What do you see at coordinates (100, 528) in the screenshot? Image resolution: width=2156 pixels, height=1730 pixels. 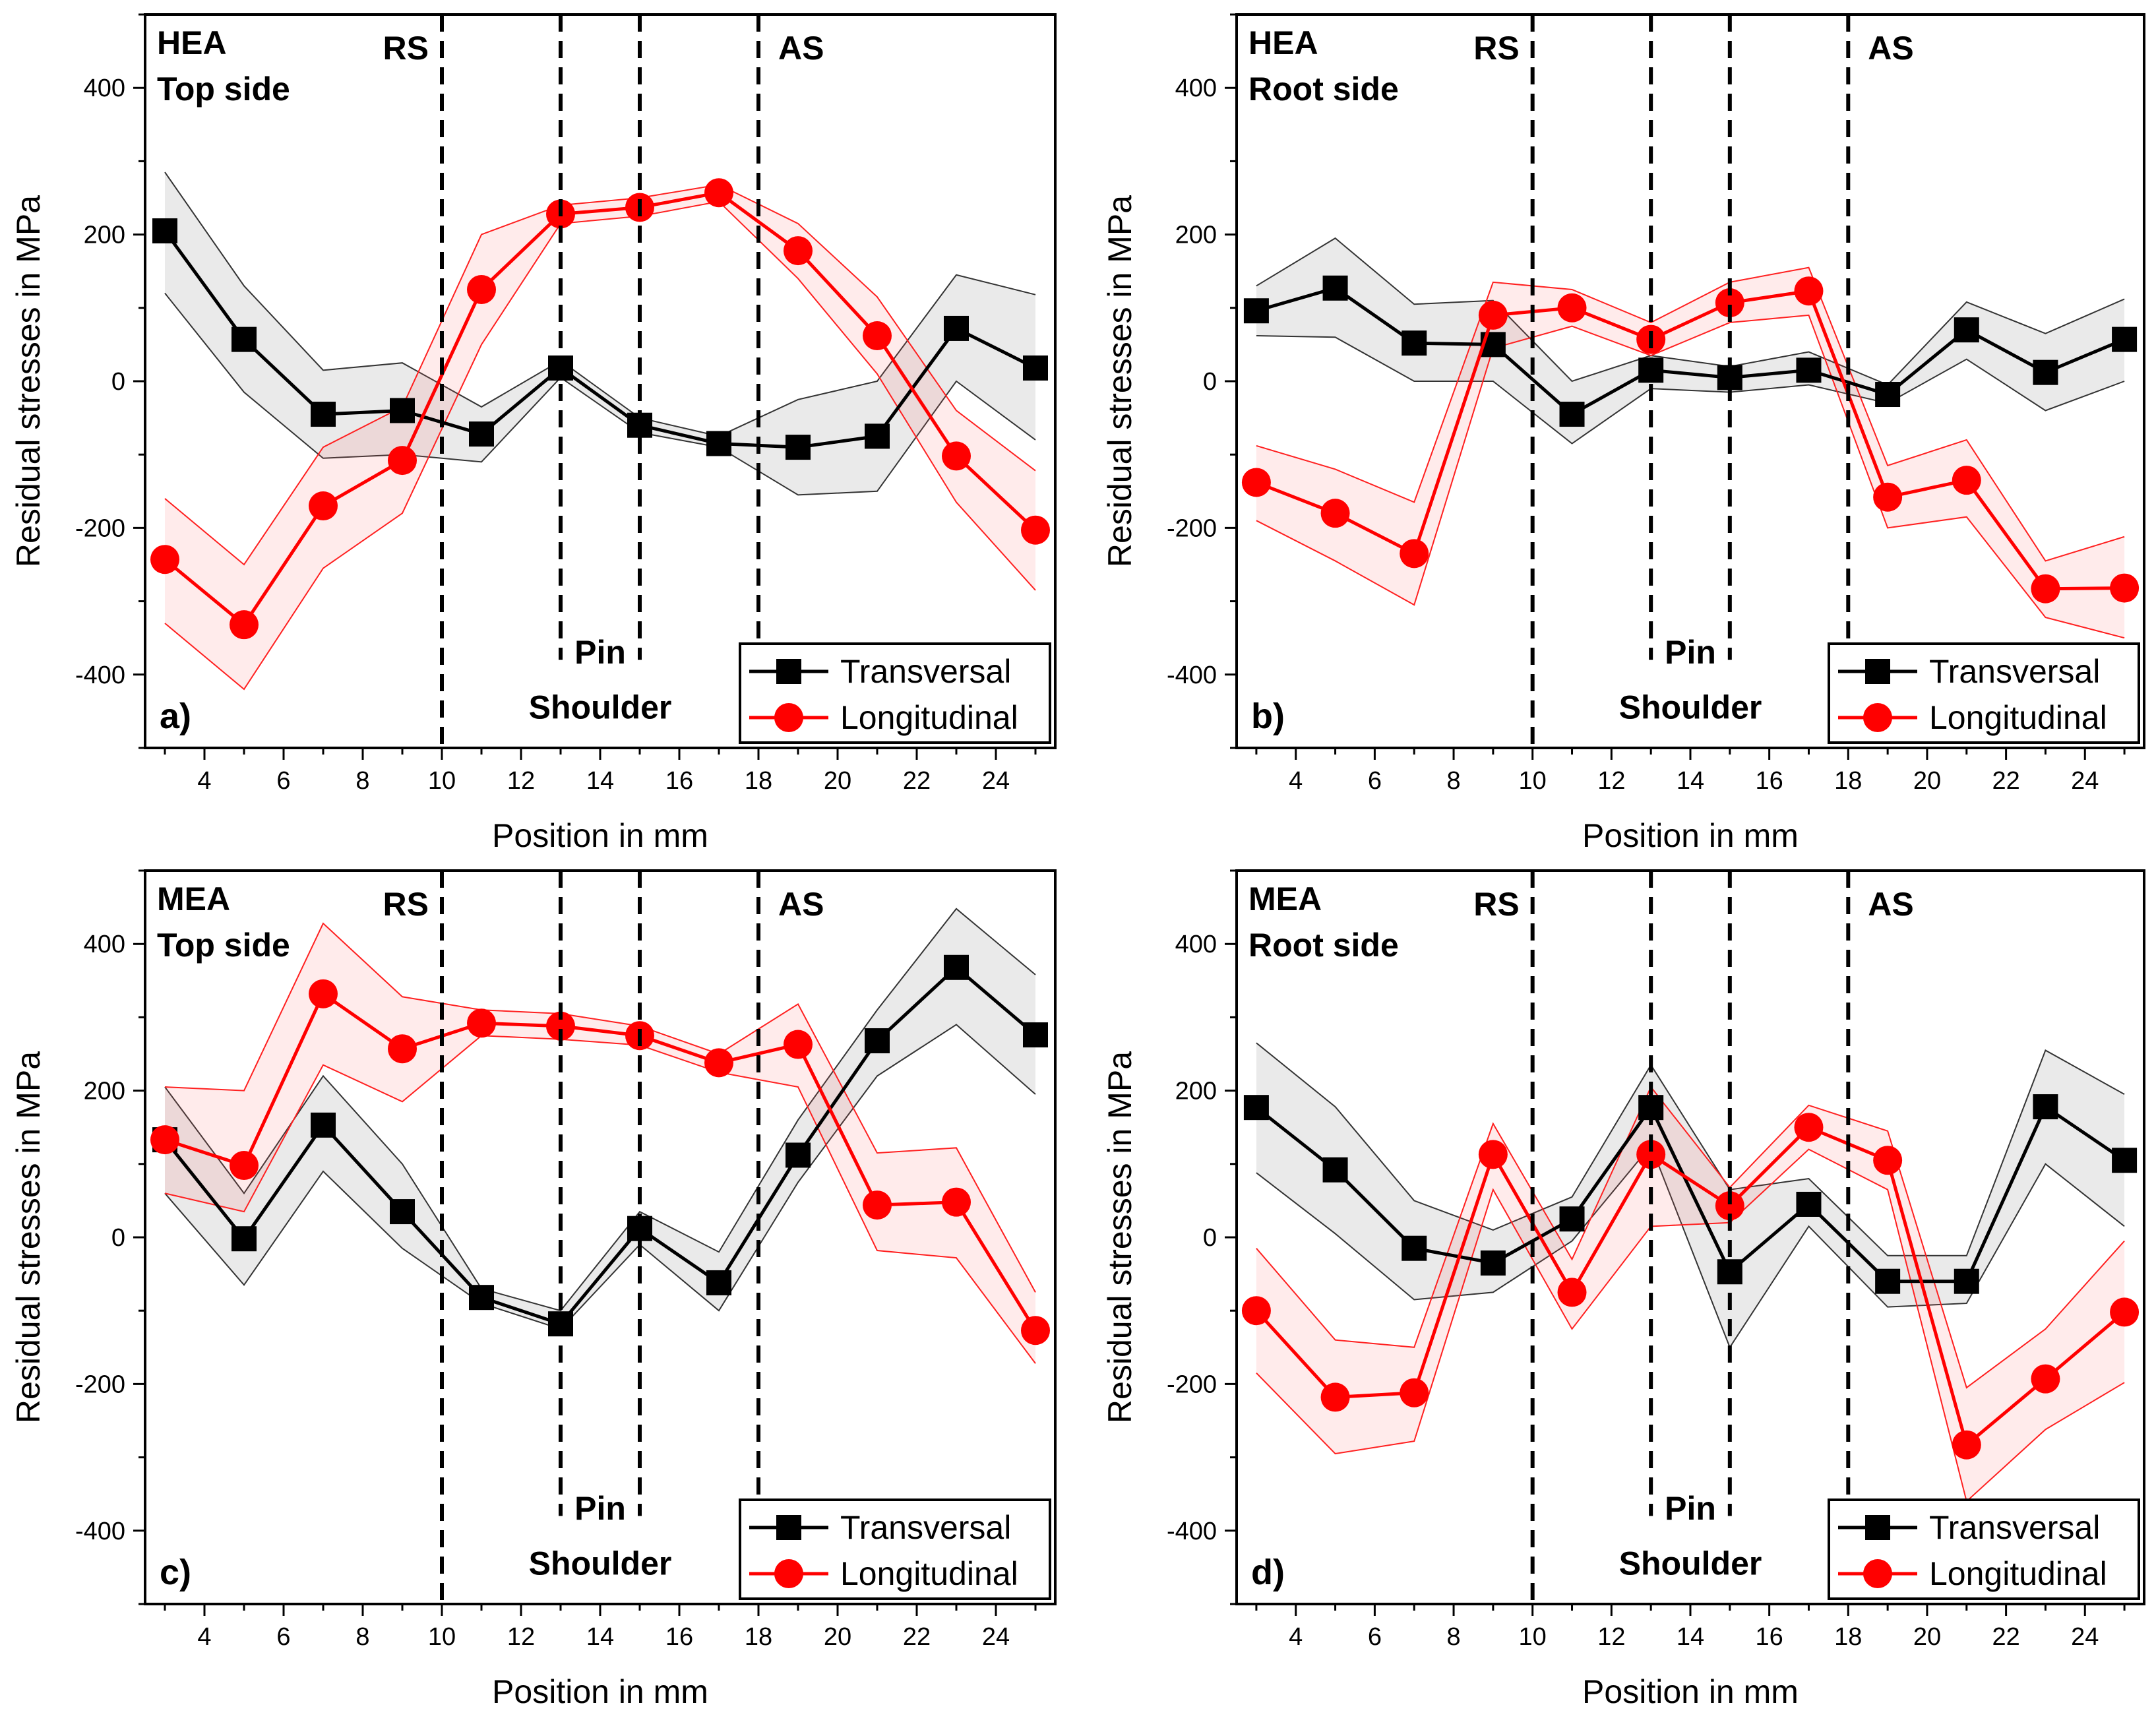 I see `y-tick-label: -200` at bounding box center [100, 528].